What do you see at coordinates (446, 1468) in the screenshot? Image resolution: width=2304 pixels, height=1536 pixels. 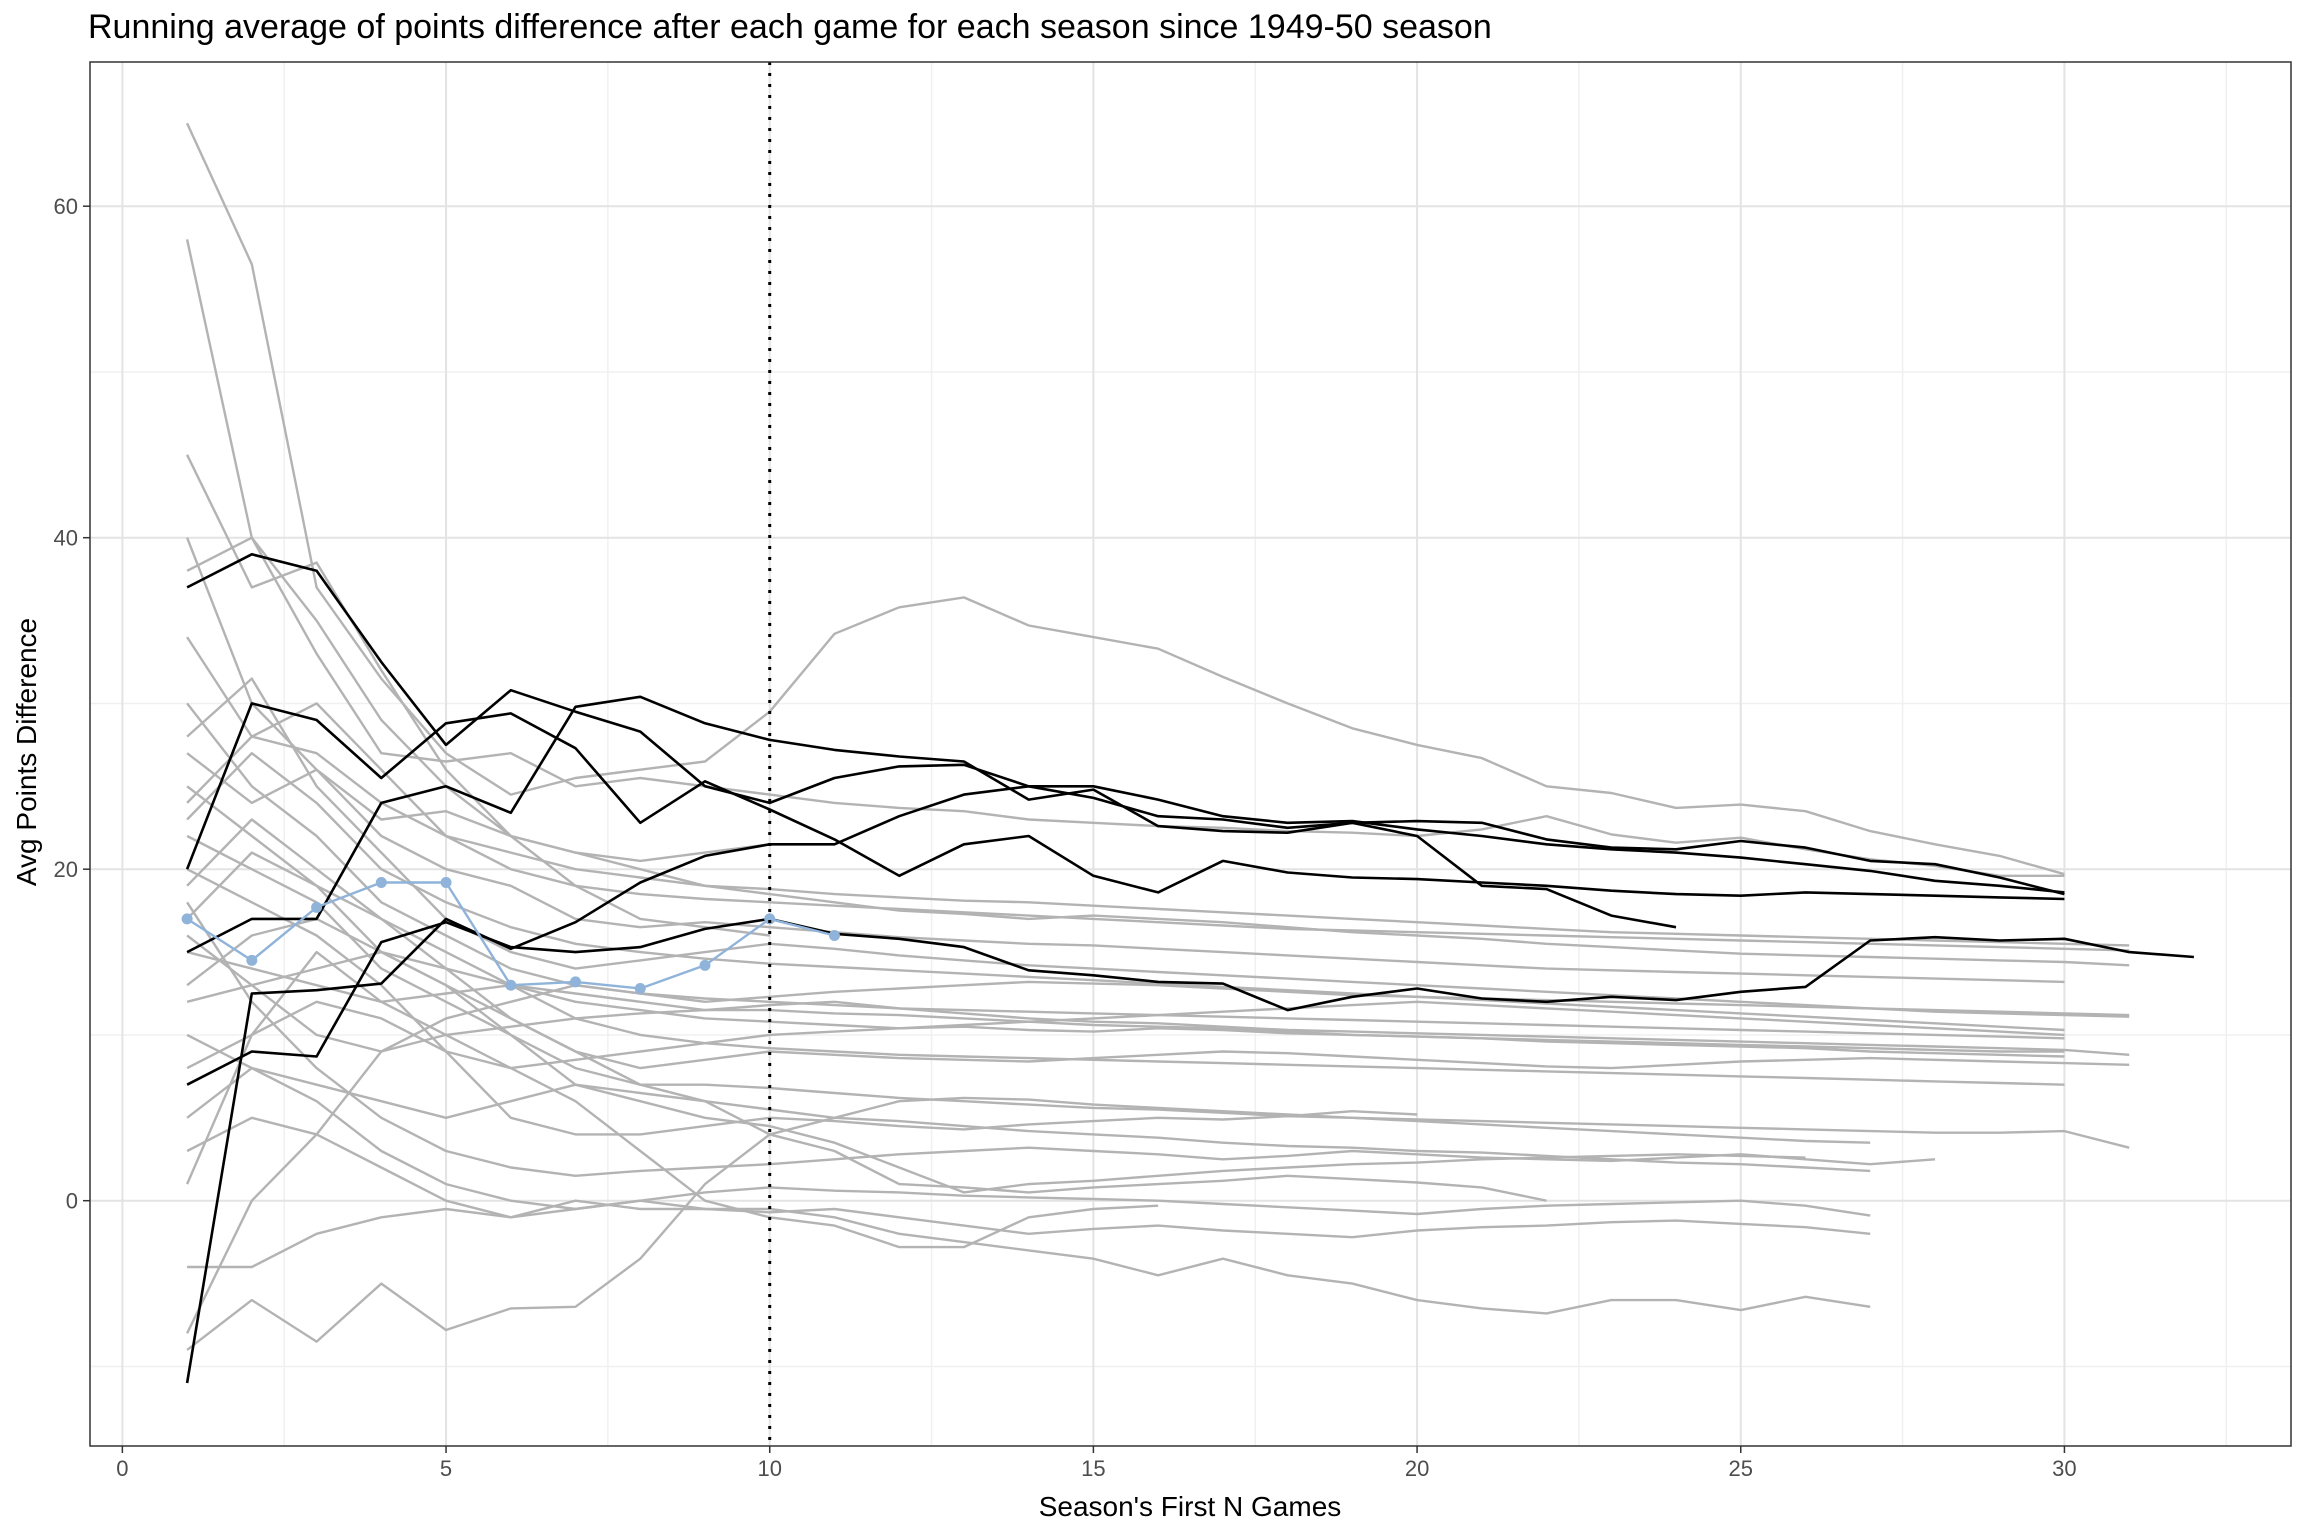 I see `x-tick-label: 5` at bounding box center [446, 1468].